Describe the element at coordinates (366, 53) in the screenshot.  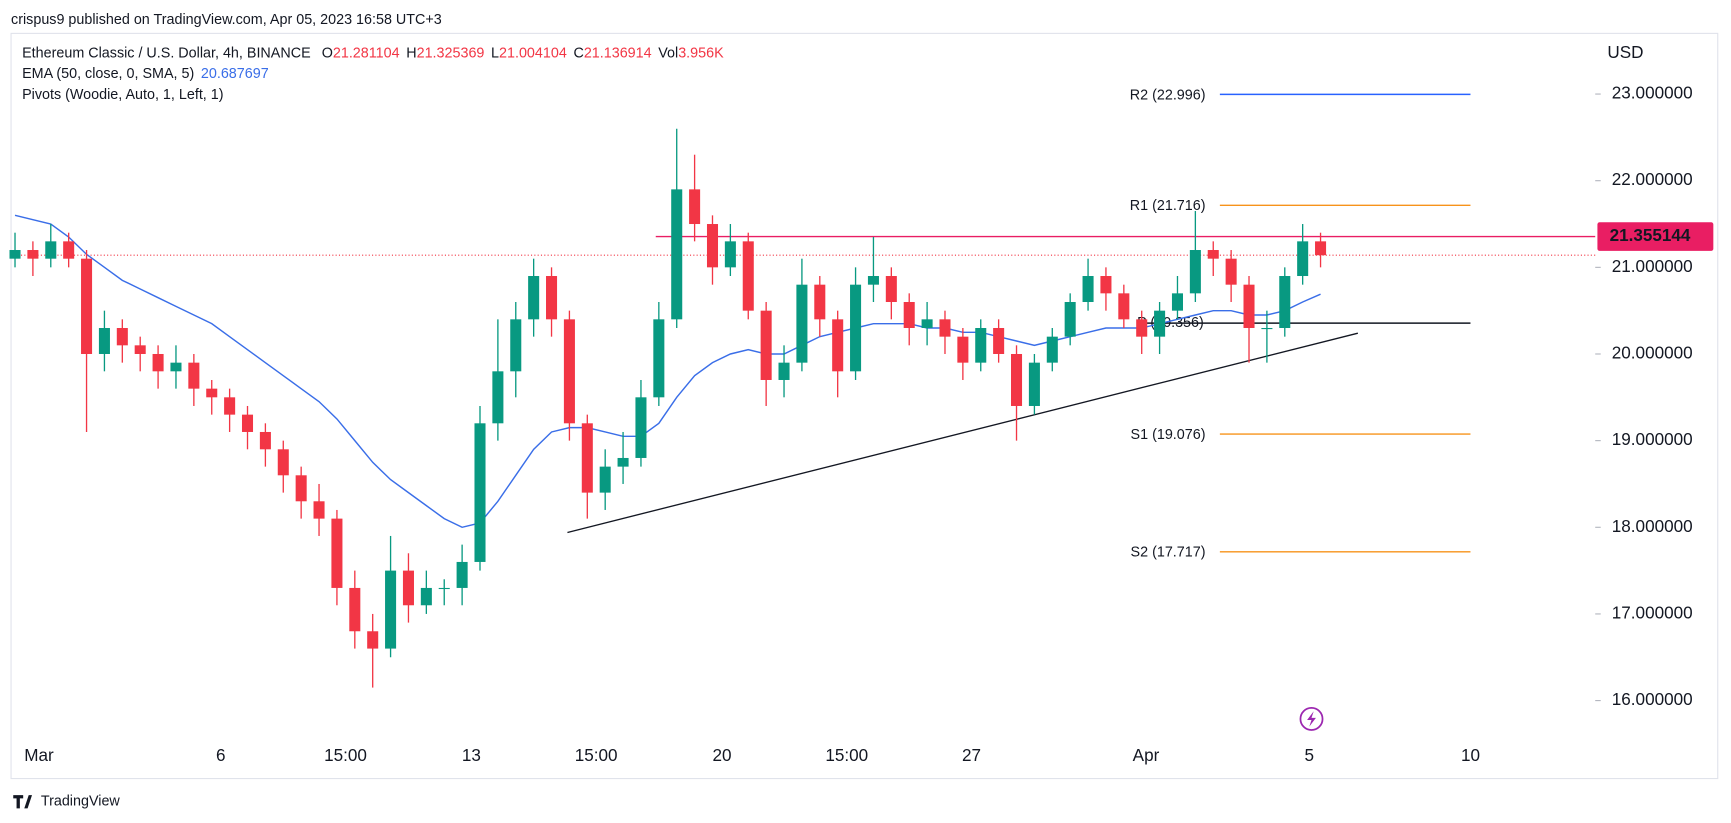
I see `ohlc-value: 21.281104` at that location.